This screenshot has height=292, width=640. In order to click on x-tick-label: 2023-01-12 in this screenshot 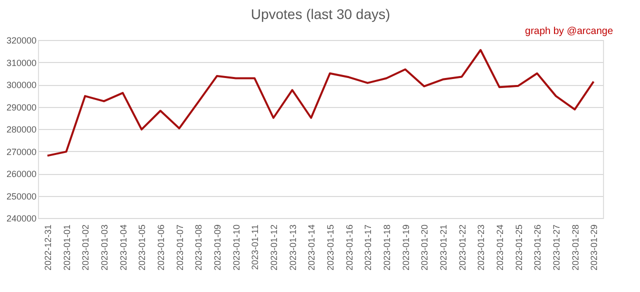, I will do `click(273, 247)`.